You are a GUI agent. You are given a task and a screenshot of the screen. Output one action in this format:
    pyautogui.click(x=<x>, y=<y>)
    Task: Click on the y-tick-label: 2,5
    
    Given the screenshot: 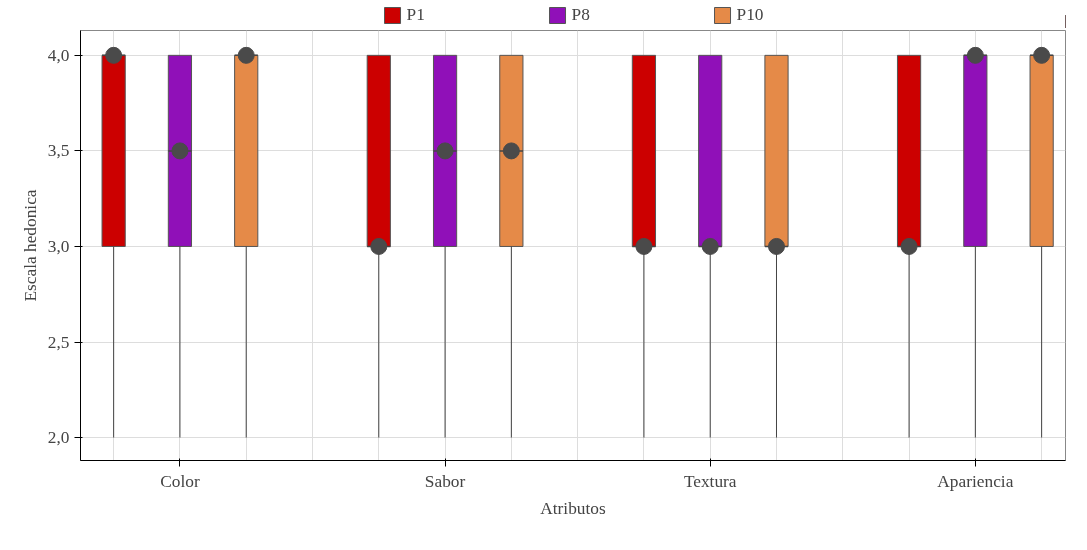 What is the action you would take?
    pyautogui.click(x=58, y=342)
    